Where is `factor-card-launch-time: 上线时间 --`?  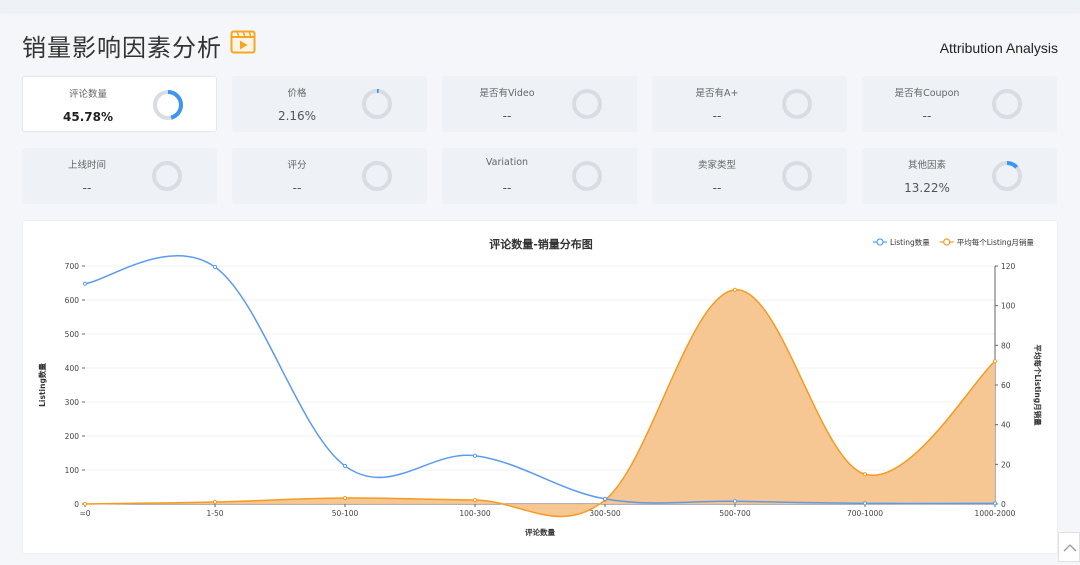
factor-card-launch-time: 上线时间 -- is located at coordinates (119, 176).